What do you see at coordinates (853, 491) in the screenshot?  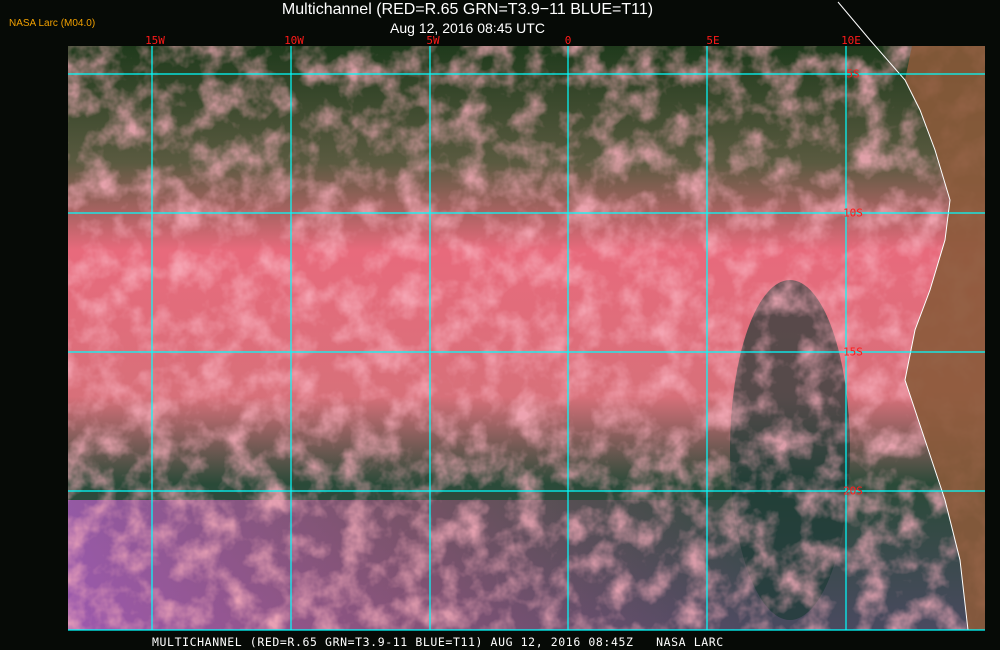 I see `latitude-label: 20S` at bounding box center [853, 491].